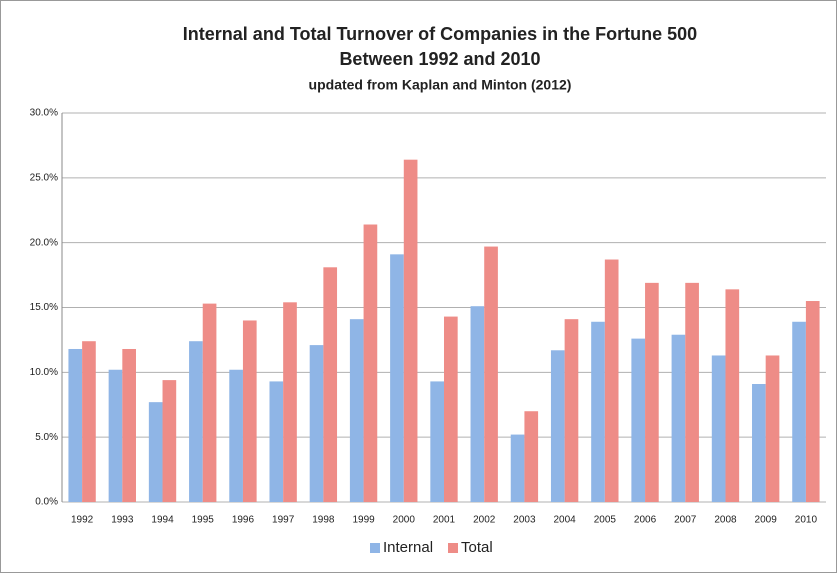 This screenshot has width=839, height=580. Describe the element at coordinates (645, 520) in the screenshot. I see `x-tick-label: 2006` at that location.